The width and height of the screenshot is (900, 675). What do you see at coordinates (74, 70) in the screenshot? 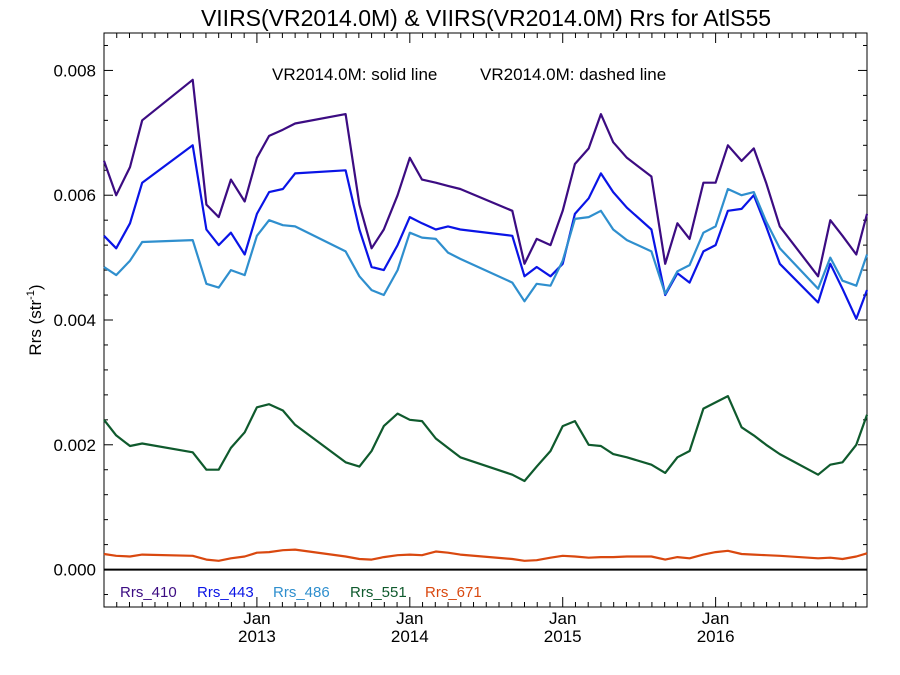
I see `y-tick-label: 0.008` at bounding box center [74, 70].